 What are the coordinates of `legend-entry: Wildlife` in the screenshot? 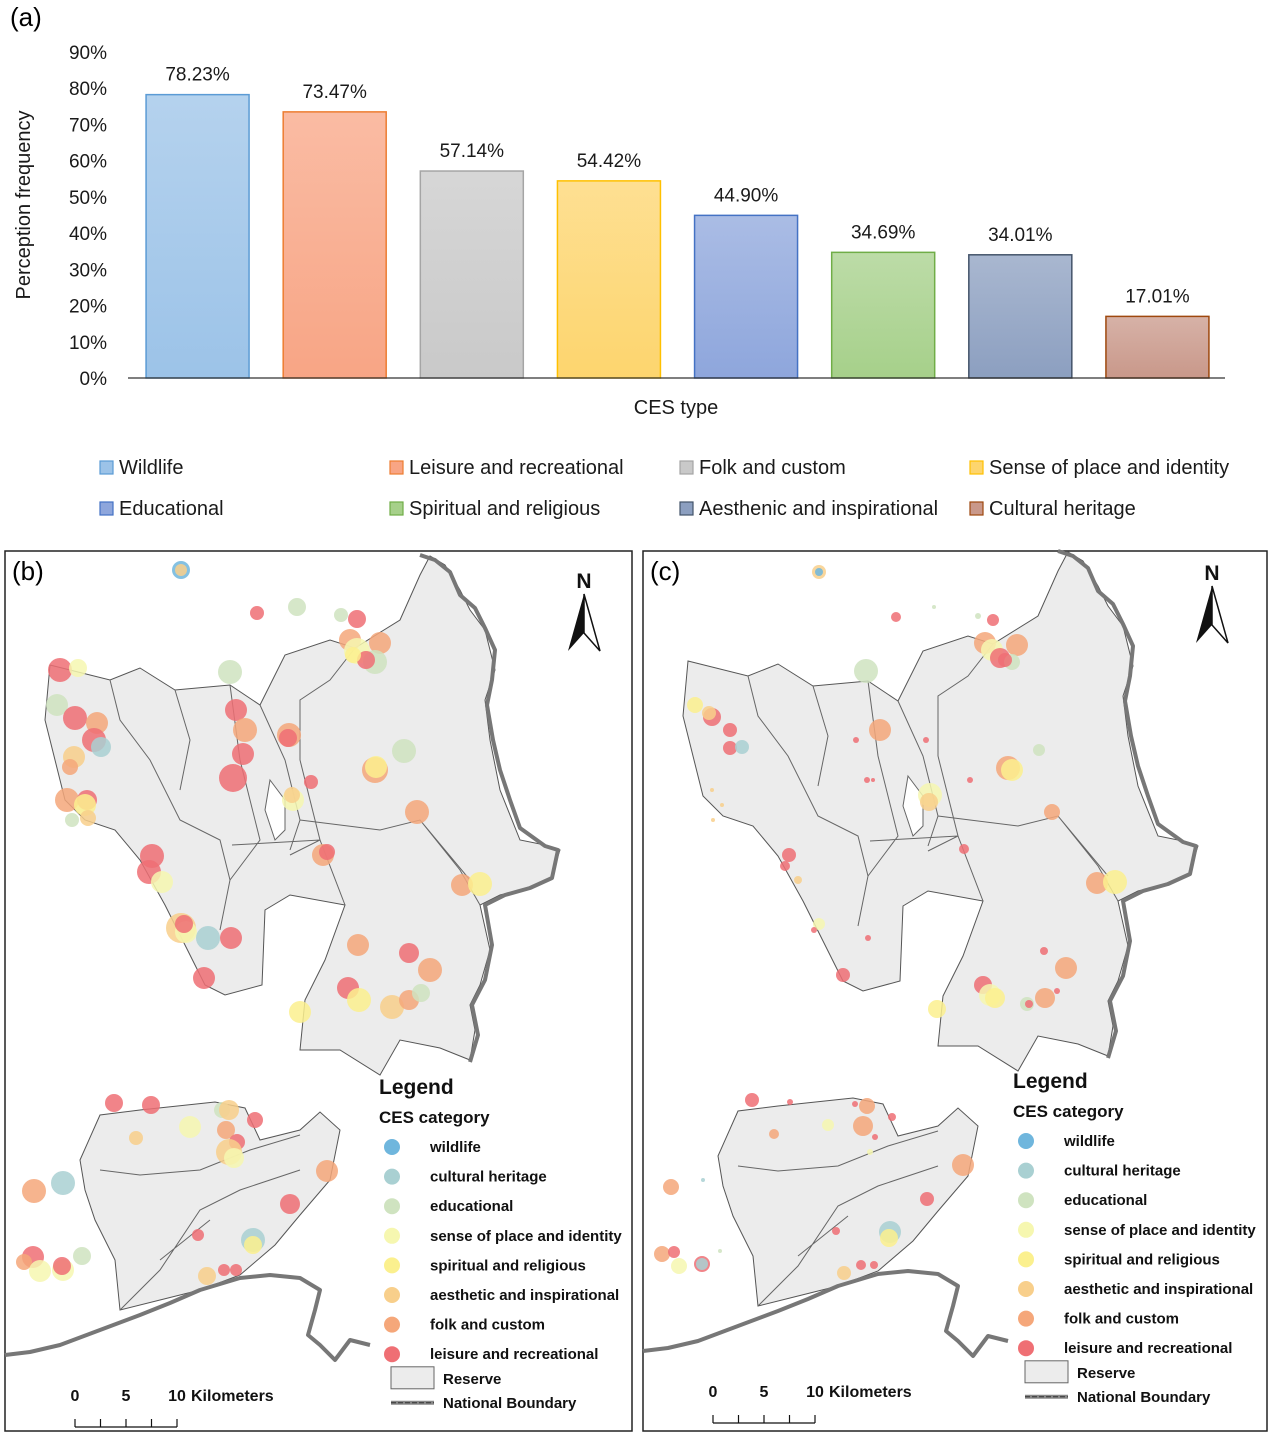 It's located at (151, 468).